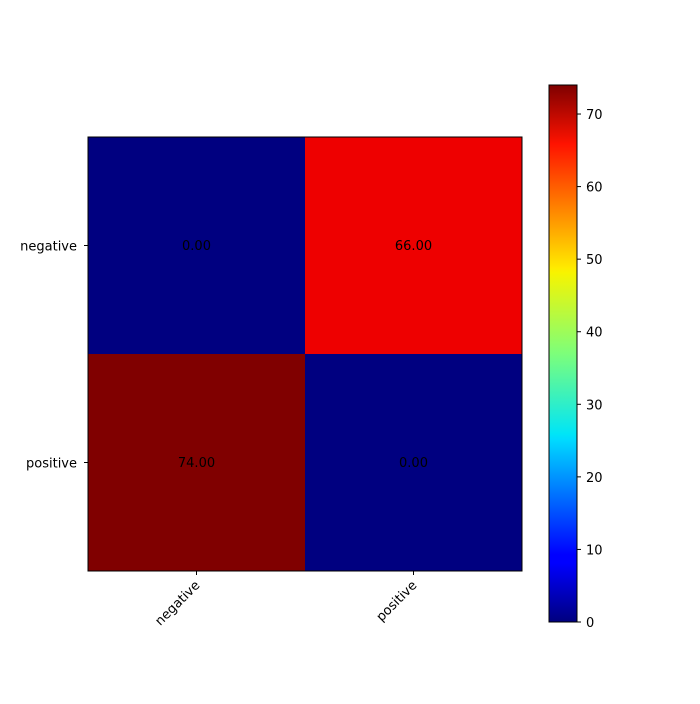  What do you see at coordinates (594, 188) in the screenshot?
I see `colorbar-tick-label-60: 60` at bounding box center [594, 188].